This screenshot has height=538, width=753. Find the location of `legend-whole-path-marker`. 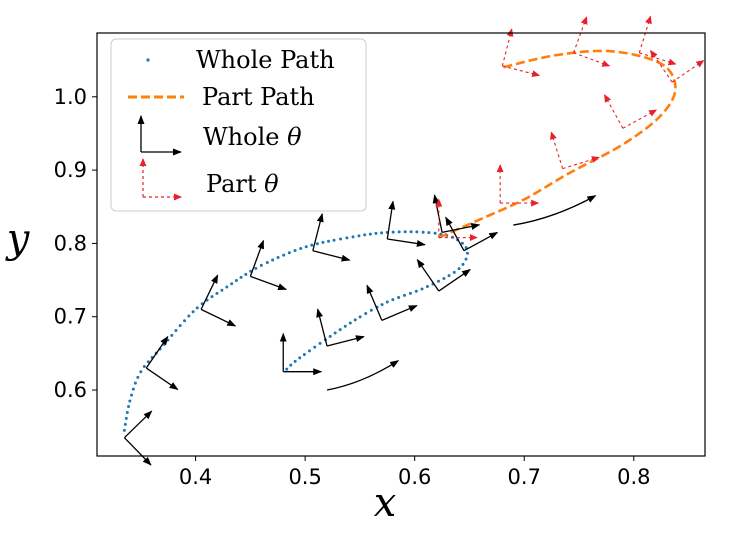

legend-whole-path-marker is located at coordinates (148, 60).